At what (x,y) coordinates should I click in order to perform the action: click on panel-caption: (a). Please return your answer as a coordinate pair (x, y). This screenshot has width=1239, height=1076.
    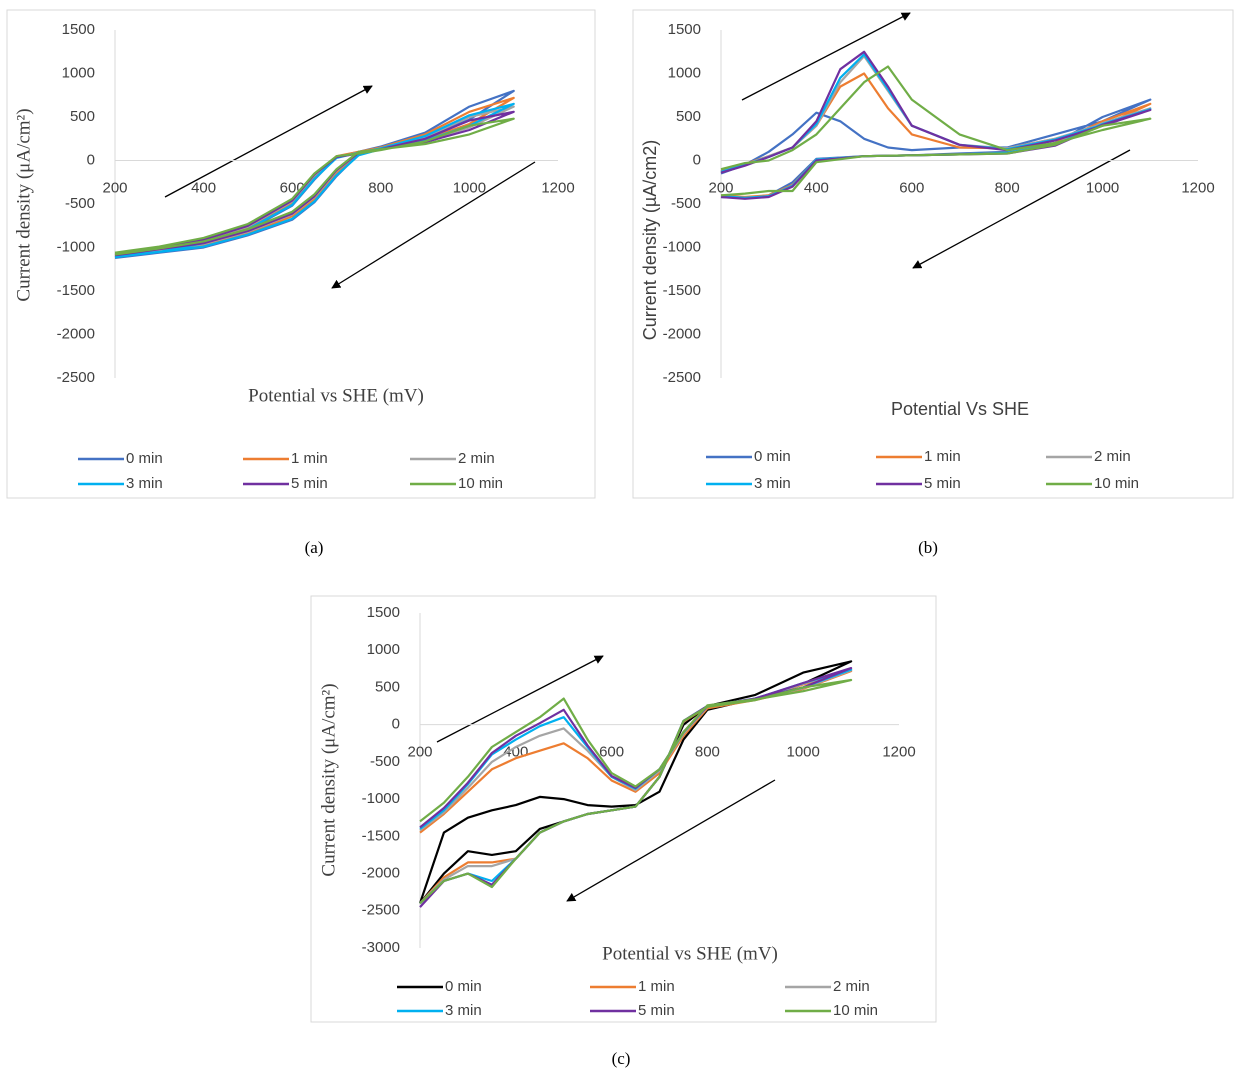
    Looking at the image, I should click on (314, 547).